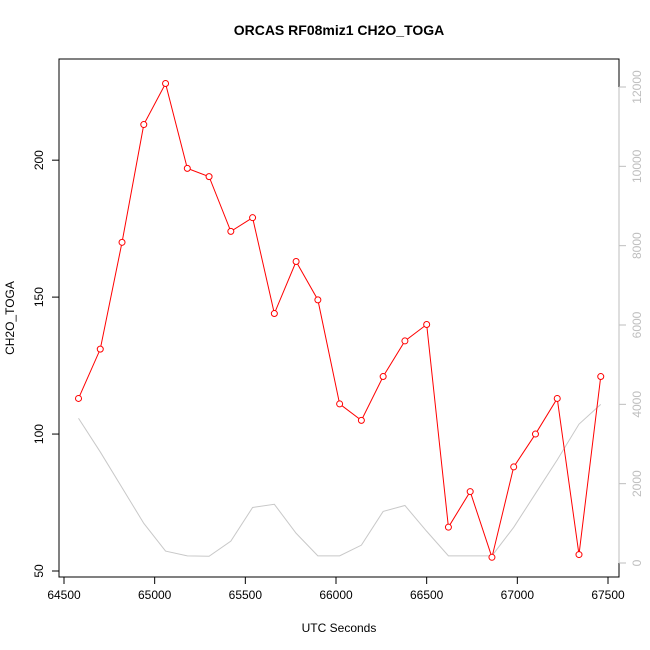  I want to click on chart-title: ORCAS RF08miz1 CH2O_TOGA, so click(339, 30).